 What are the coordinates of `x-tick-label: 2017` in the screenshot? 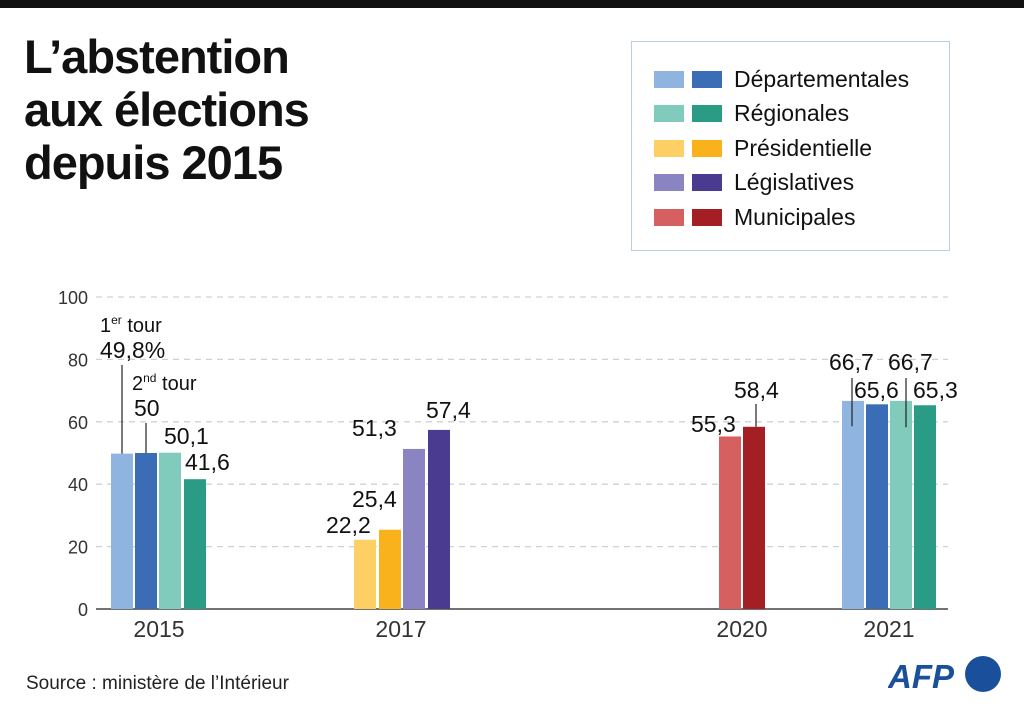 It's located at (400, 629).